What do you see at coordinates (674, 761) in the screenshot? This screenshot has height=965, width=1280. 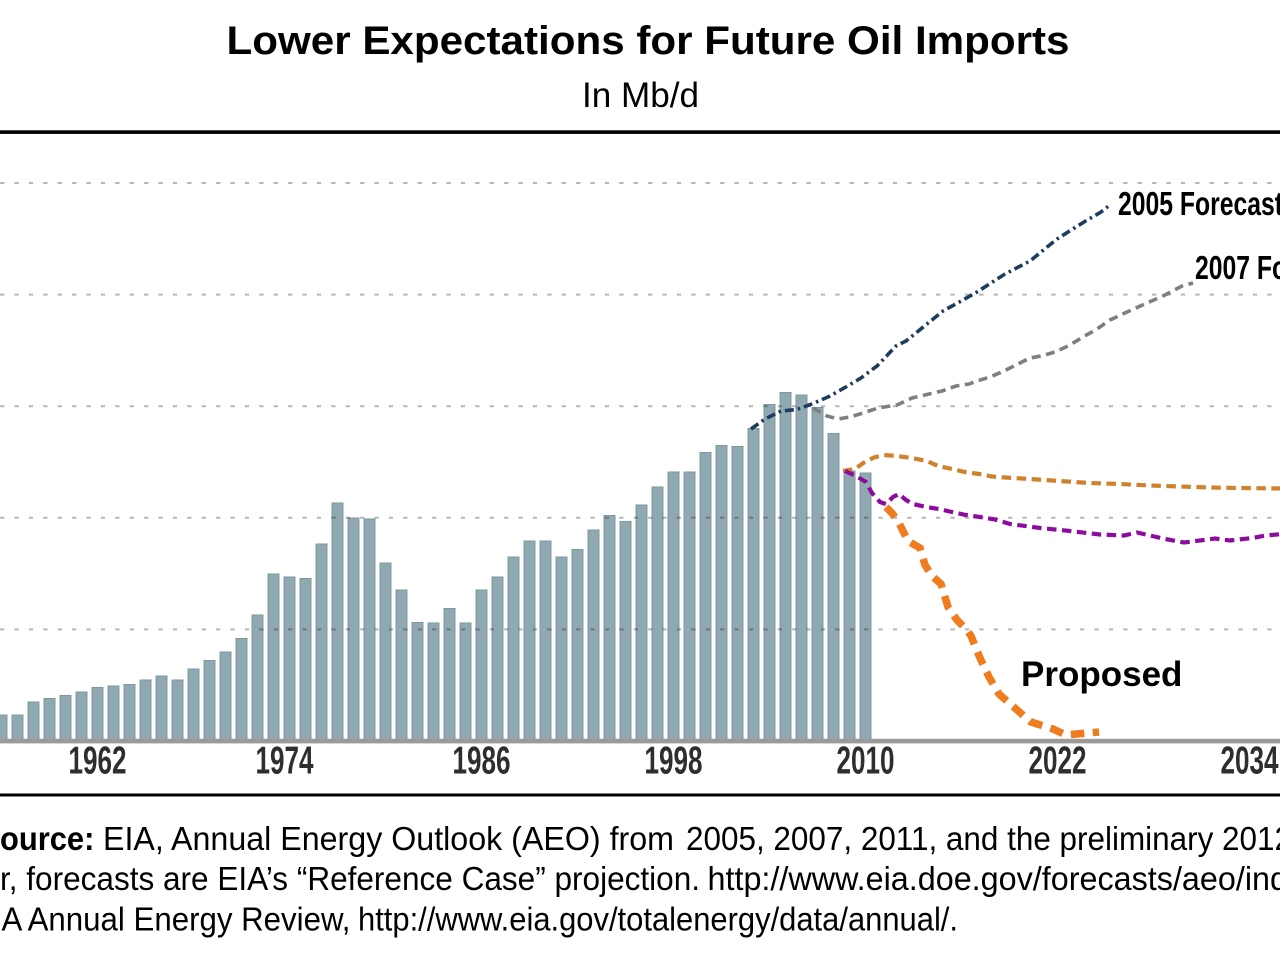 I see `svg-text: 1998` at bounding box center [674, 761].